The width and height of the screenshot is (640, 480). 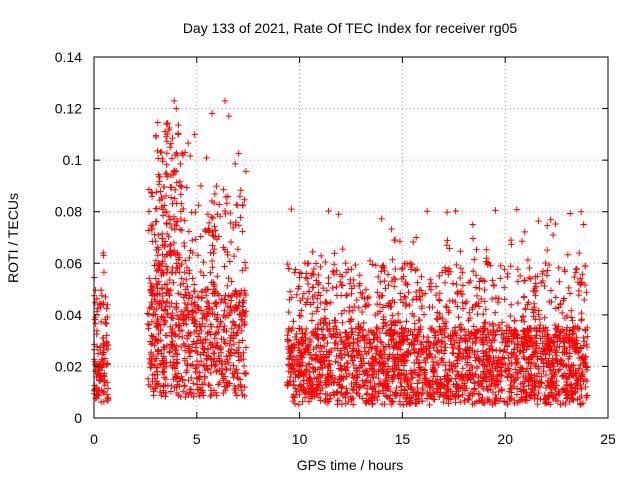 I want to click on y-tick-label: 0.06, so click(x=68, y=263).